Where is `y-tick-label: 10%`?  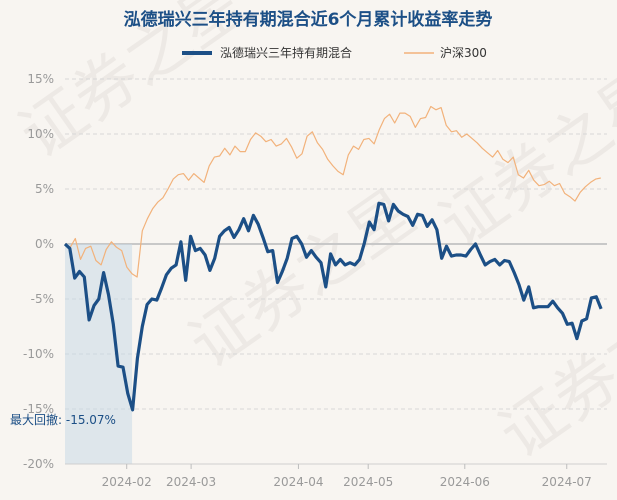
y-tick-label: 10% is located at coordinates (40, 134).